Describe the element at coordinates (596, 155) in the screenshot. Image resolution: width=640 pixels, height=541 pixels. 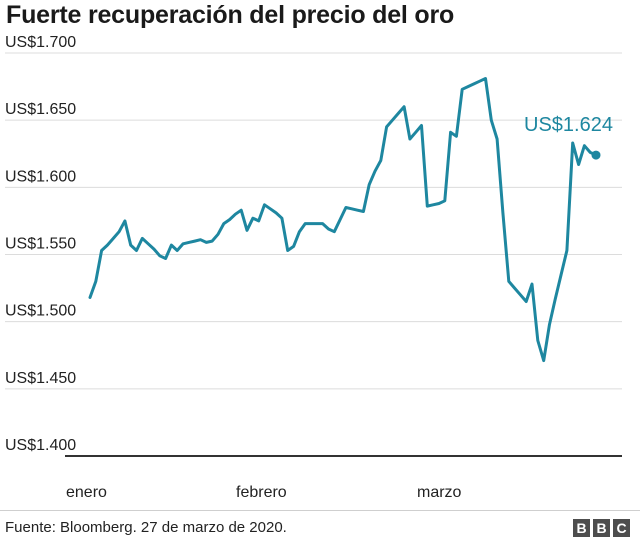
I see `last-value-marker` at that location.